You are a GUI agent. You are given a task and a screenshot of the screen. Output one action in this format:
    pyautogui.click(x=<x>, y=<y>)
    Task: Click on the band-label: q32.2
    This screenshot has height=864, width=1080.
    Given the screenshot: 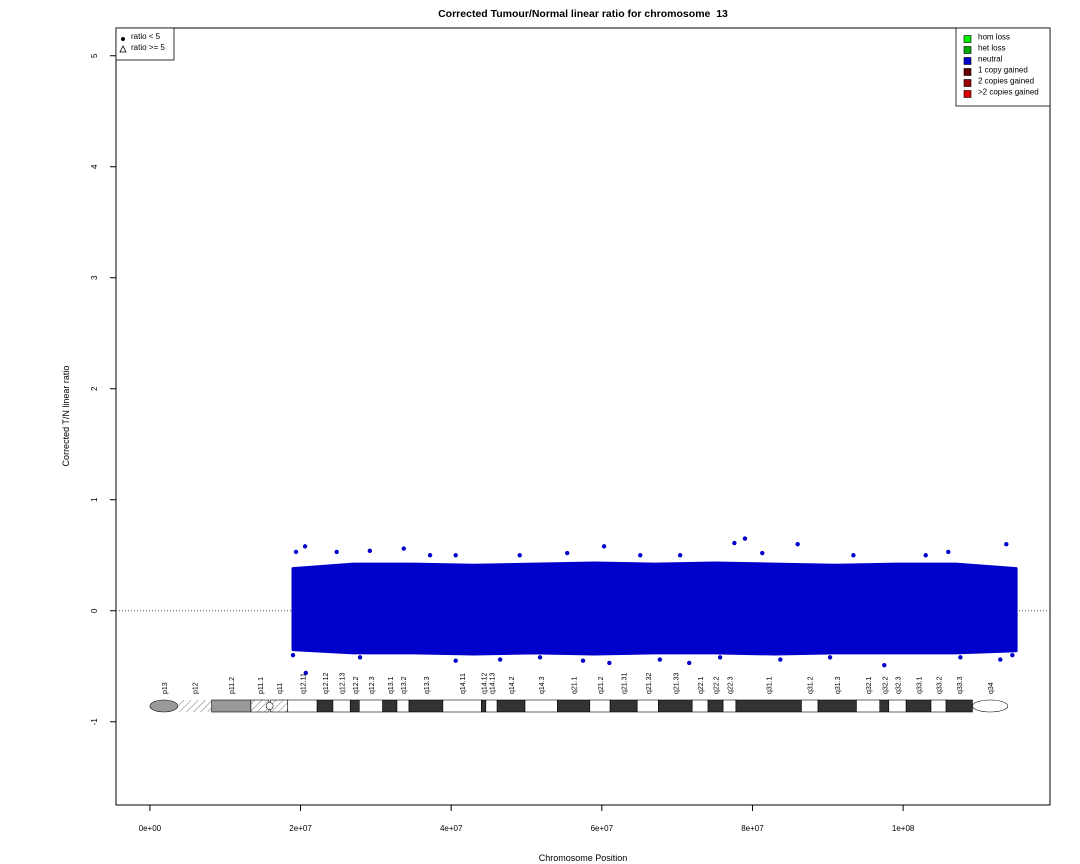 What is the action you would take?
    pyautogui.click(x=885, y=685)
    